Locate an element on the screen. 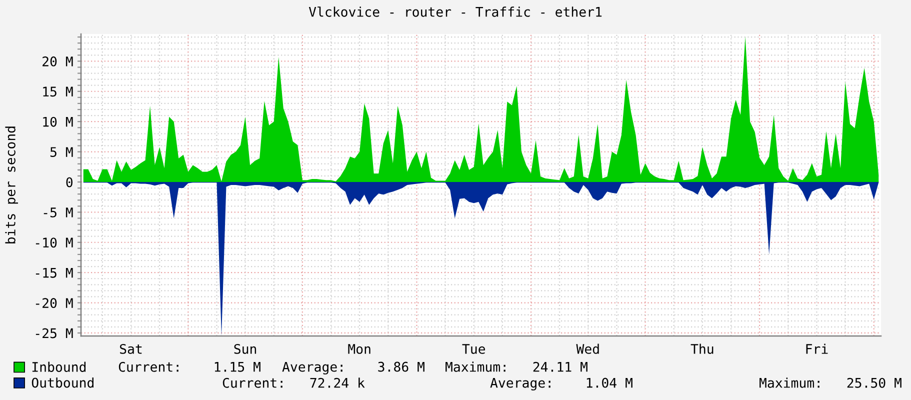 The height and width of the screenshot is (400, 911). x-tick-label: Sat is located at coordinates (131, 349).